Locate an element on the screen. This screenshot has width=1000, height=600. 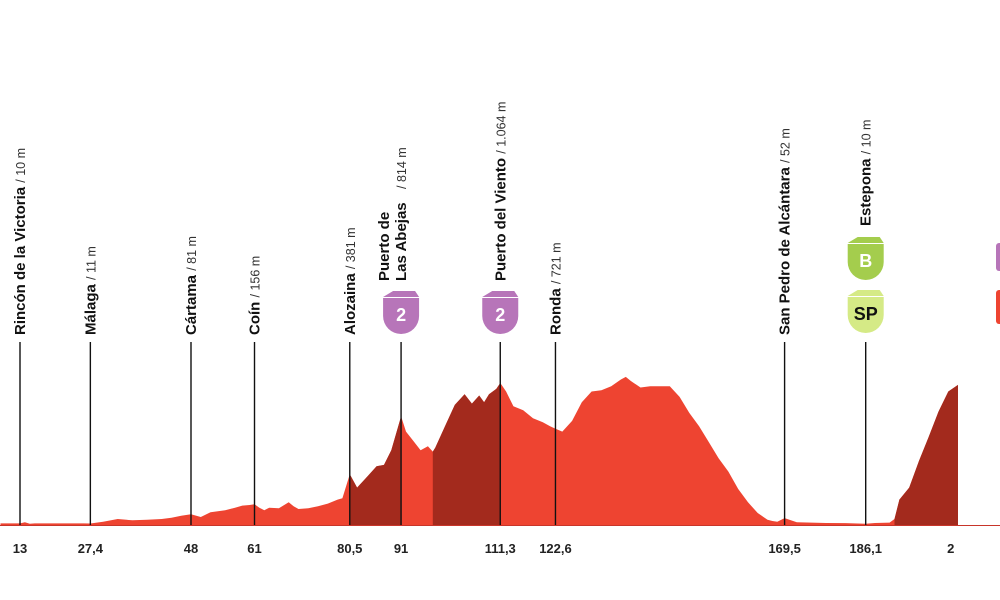
location-altitude: / 52 m is located at coordinates (786, 145).